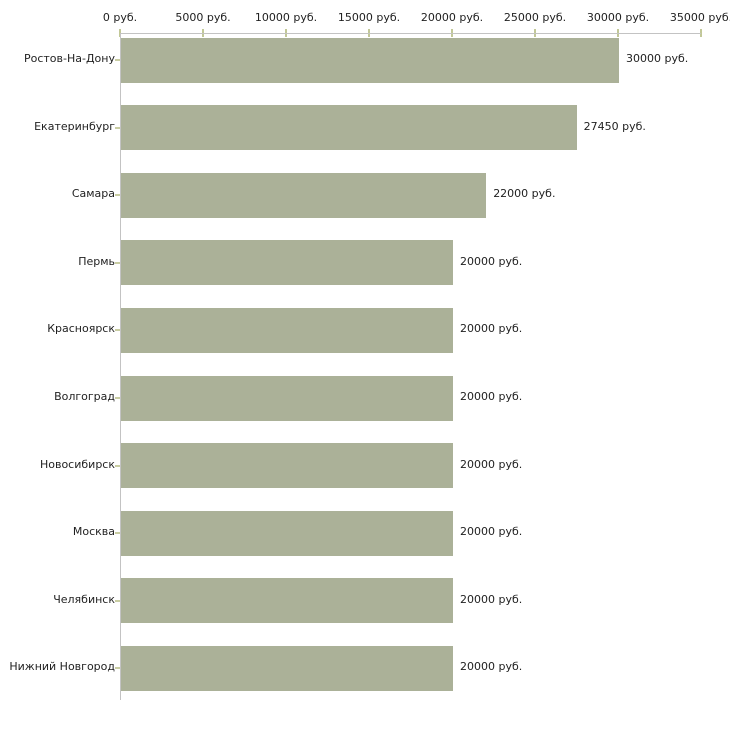 This screenshot has width=730, height=730. Describe the element at coordinates (120, 17) in the screenshot. I see `x-axis-tick-label: 0 руб.` at that location.